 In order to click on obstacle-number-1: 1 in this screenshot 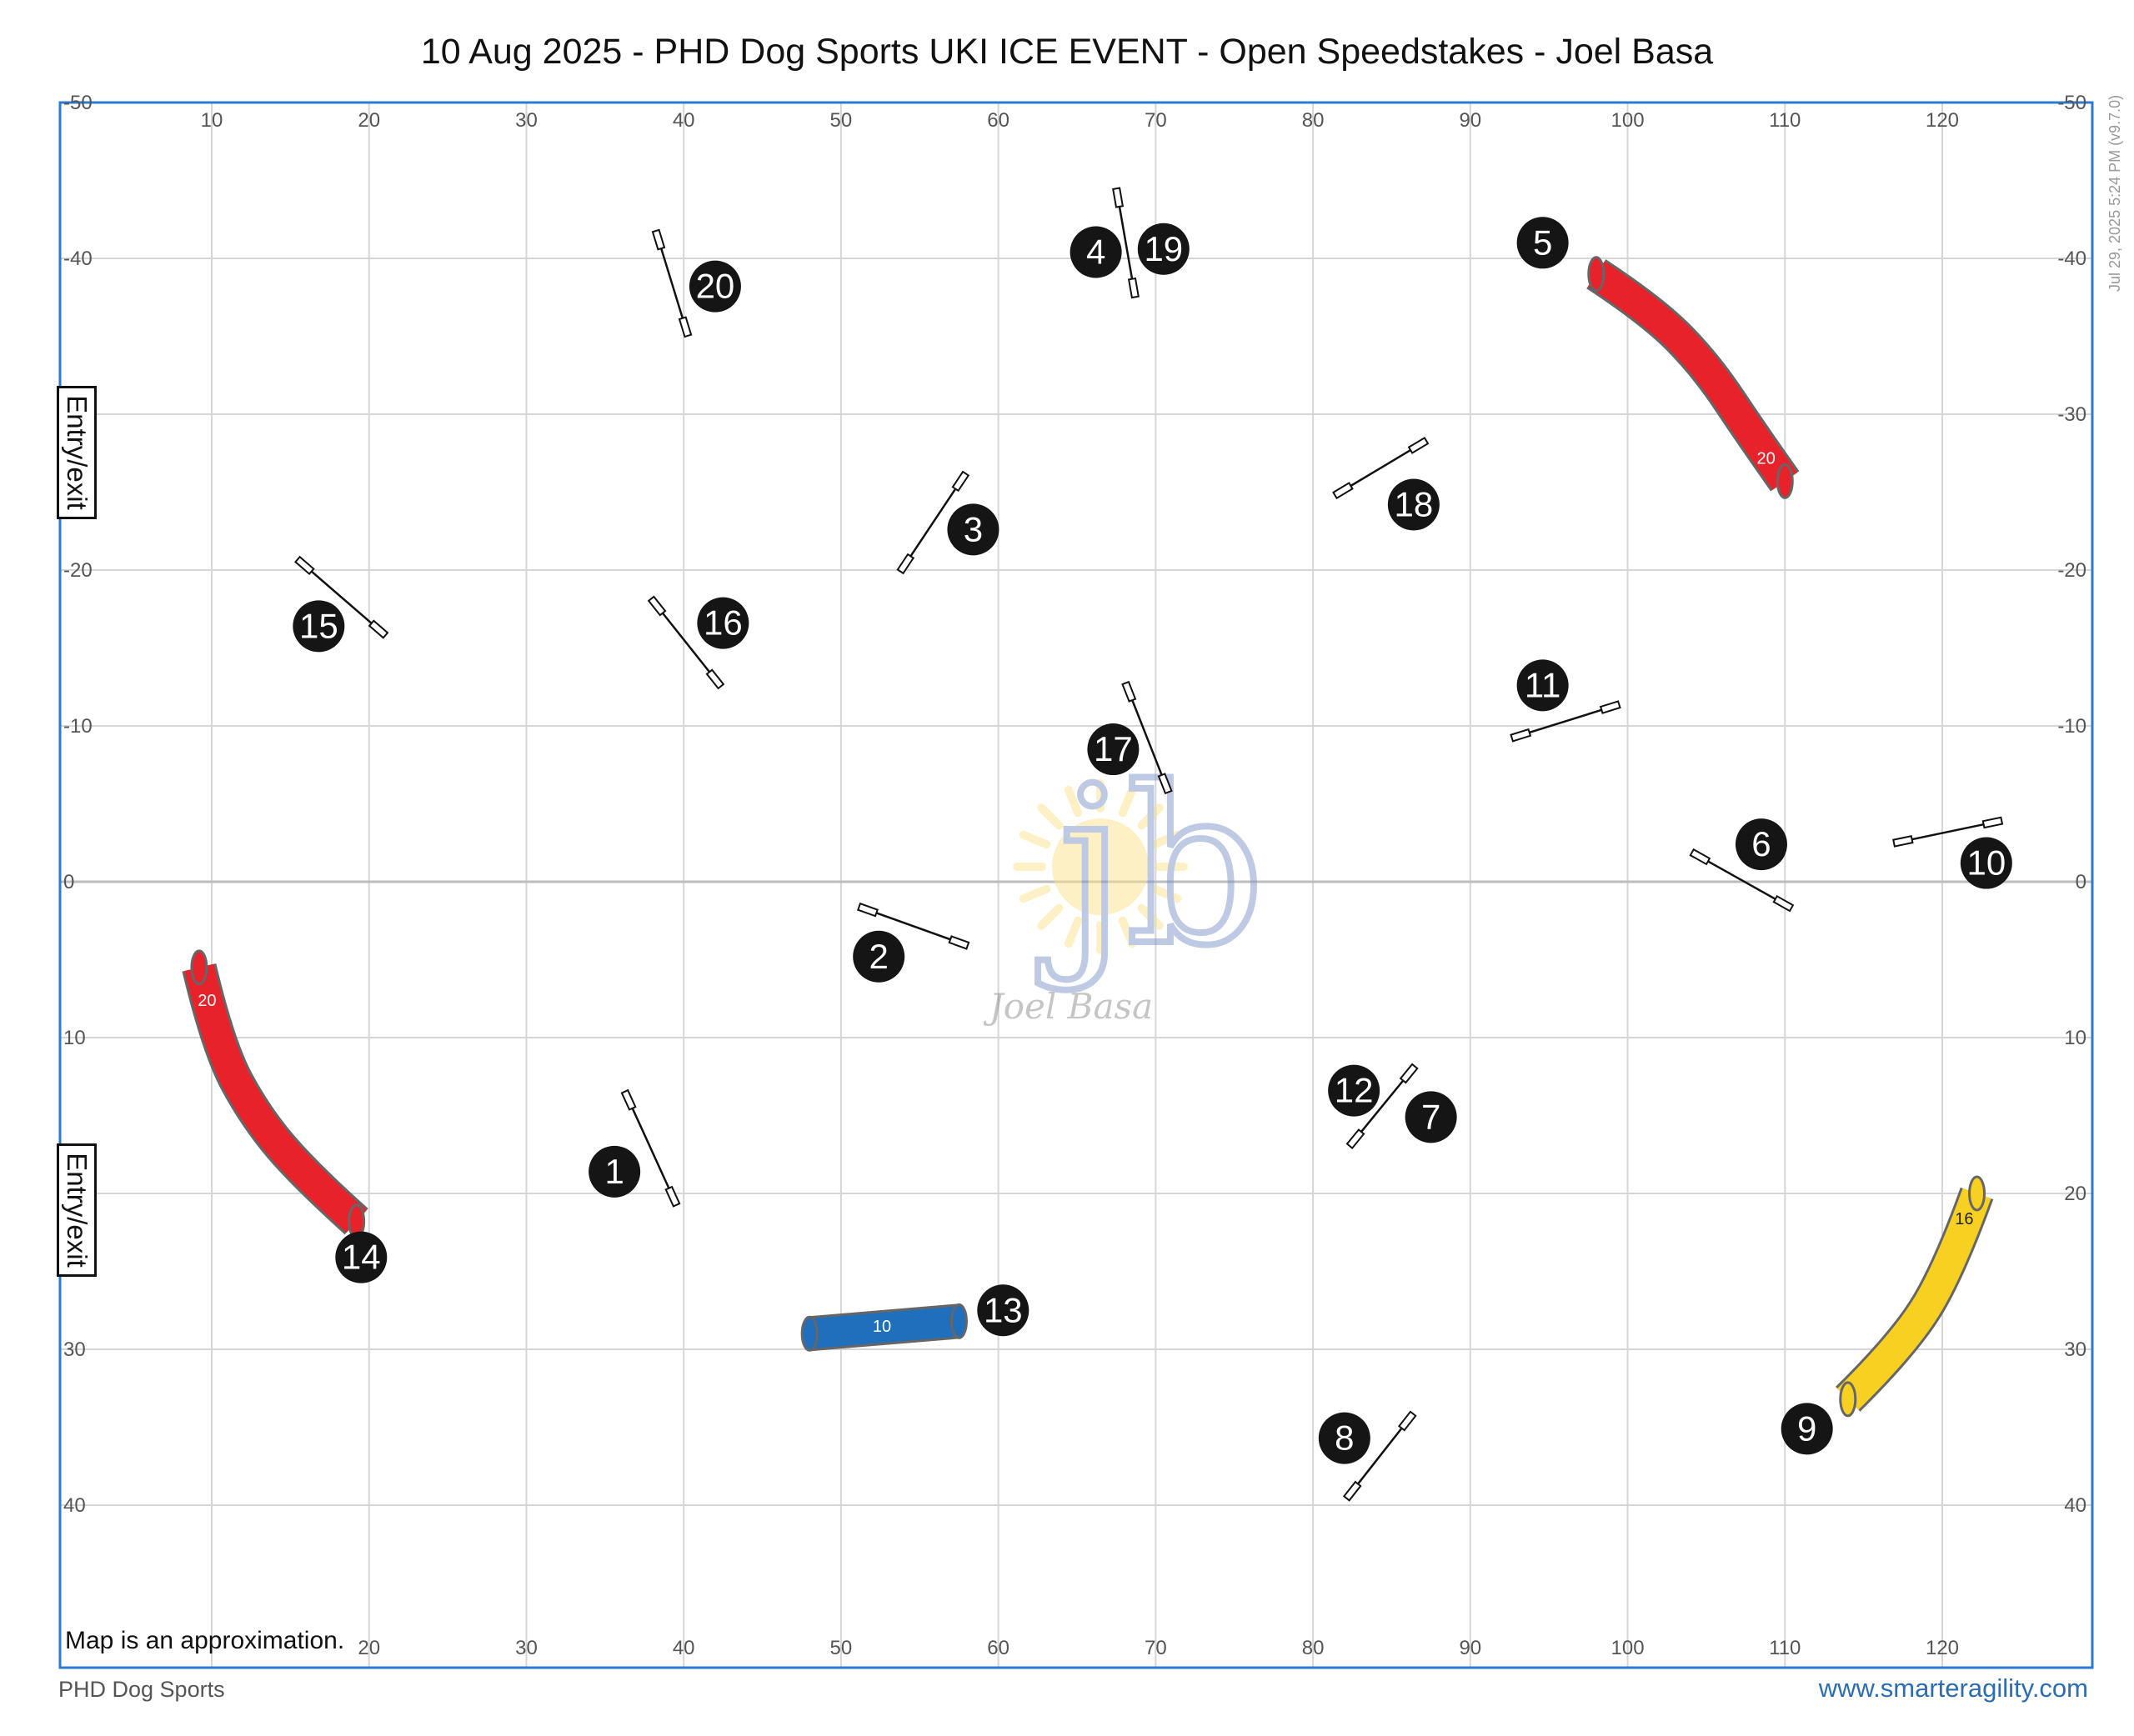, I will do `click(615, 1171)`.